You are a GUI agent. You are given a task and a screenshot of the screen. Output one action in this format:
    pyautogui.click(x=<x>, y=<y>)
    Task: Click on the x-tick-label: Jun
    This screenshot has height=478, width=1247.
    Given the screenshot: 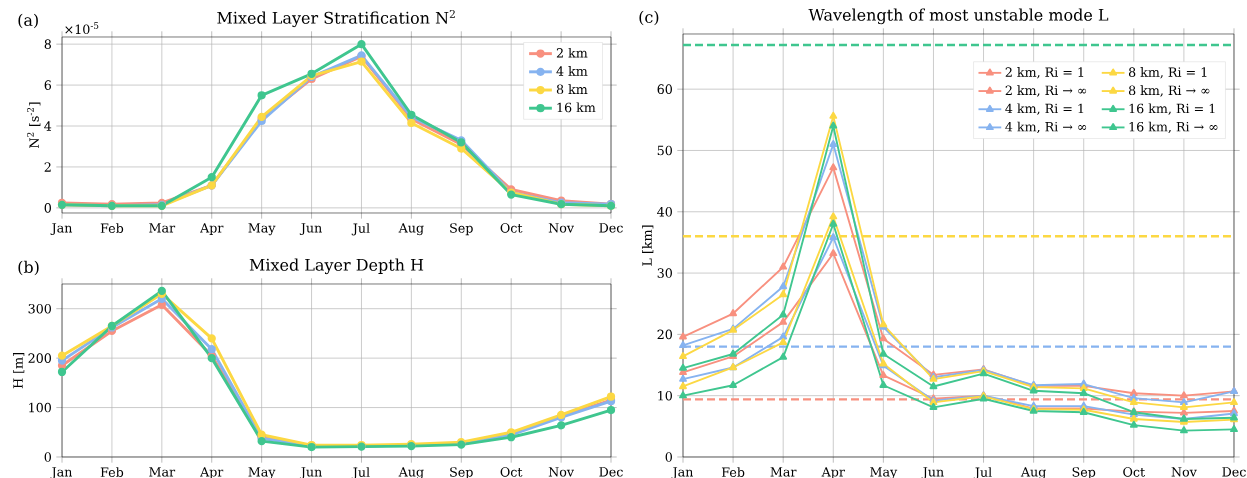 What is the action you would take?
    pyautogui.click(x=310, y=229)
    